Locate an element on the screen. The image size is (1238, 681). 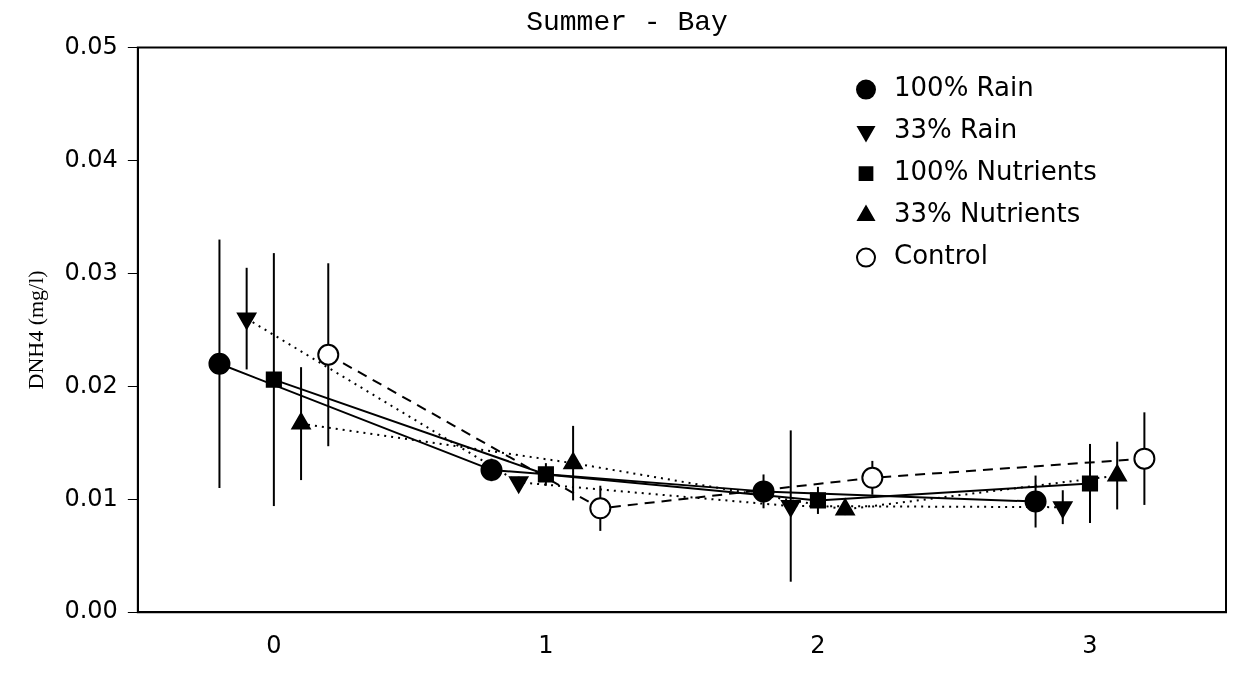
legend-label: 33% Nutrients is located at coordinates (987, 213).